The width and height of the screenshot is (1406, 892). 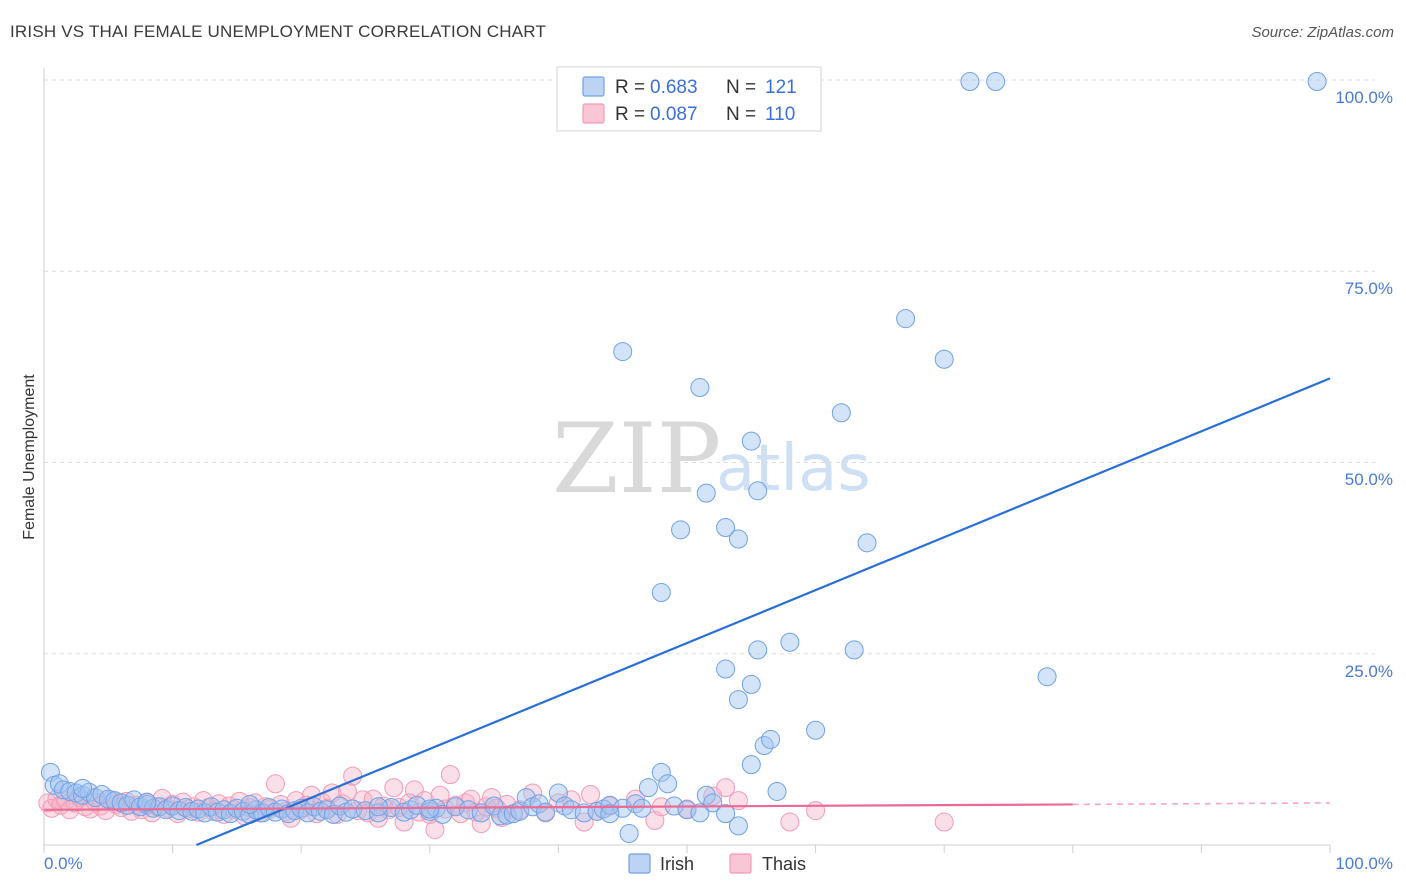 What do you see at coordinates (741, 87) in the screenshot?
I see `legend-n-label-irish: N =` at bounding box center [741, 87].